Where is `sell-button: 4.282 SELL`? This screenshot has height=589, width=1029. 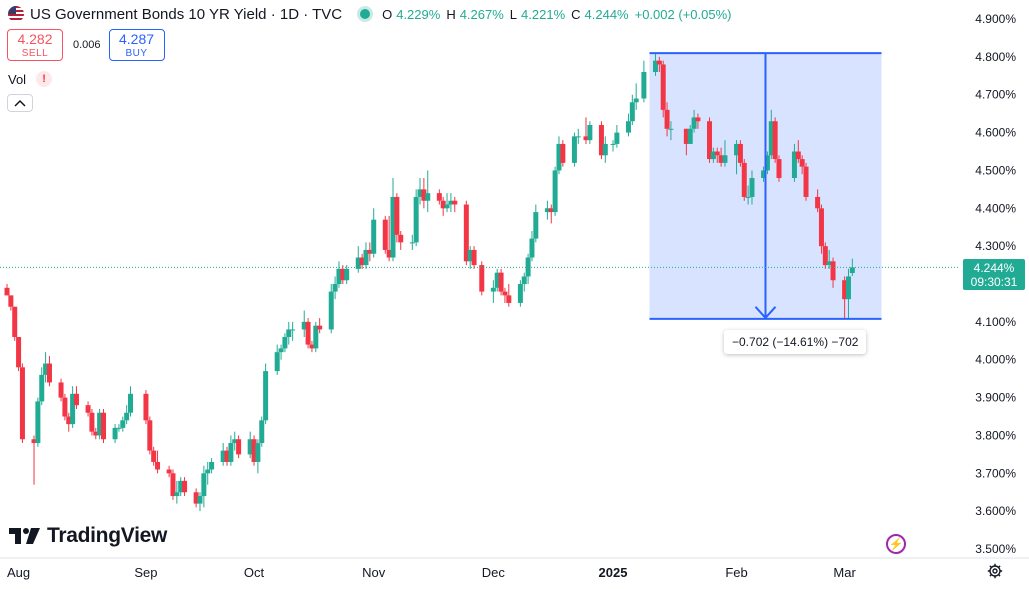 sell-button: 4.282 SELL is located at coordinates (35, 45).